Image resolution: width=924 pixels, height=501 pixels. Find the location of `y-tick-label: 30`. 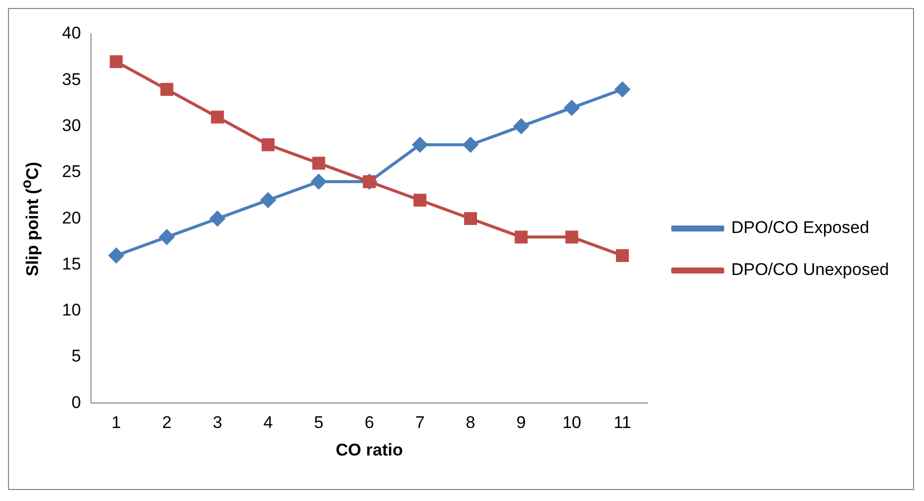

y-tick-label: 30 is located at coordinates (71, 125).